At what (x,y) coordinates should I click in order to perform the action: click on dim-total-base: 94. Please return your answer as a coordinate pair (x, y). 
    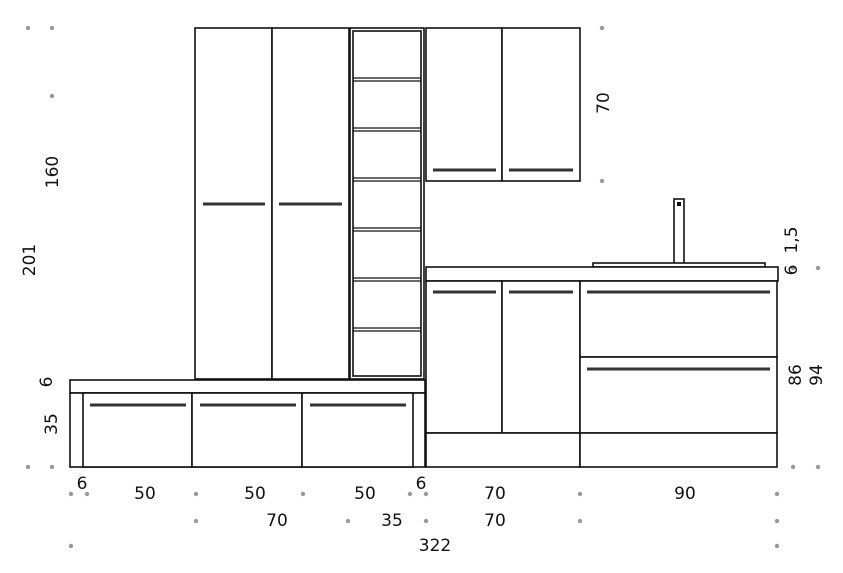
    Looking at the image, I should click on (817, 375).